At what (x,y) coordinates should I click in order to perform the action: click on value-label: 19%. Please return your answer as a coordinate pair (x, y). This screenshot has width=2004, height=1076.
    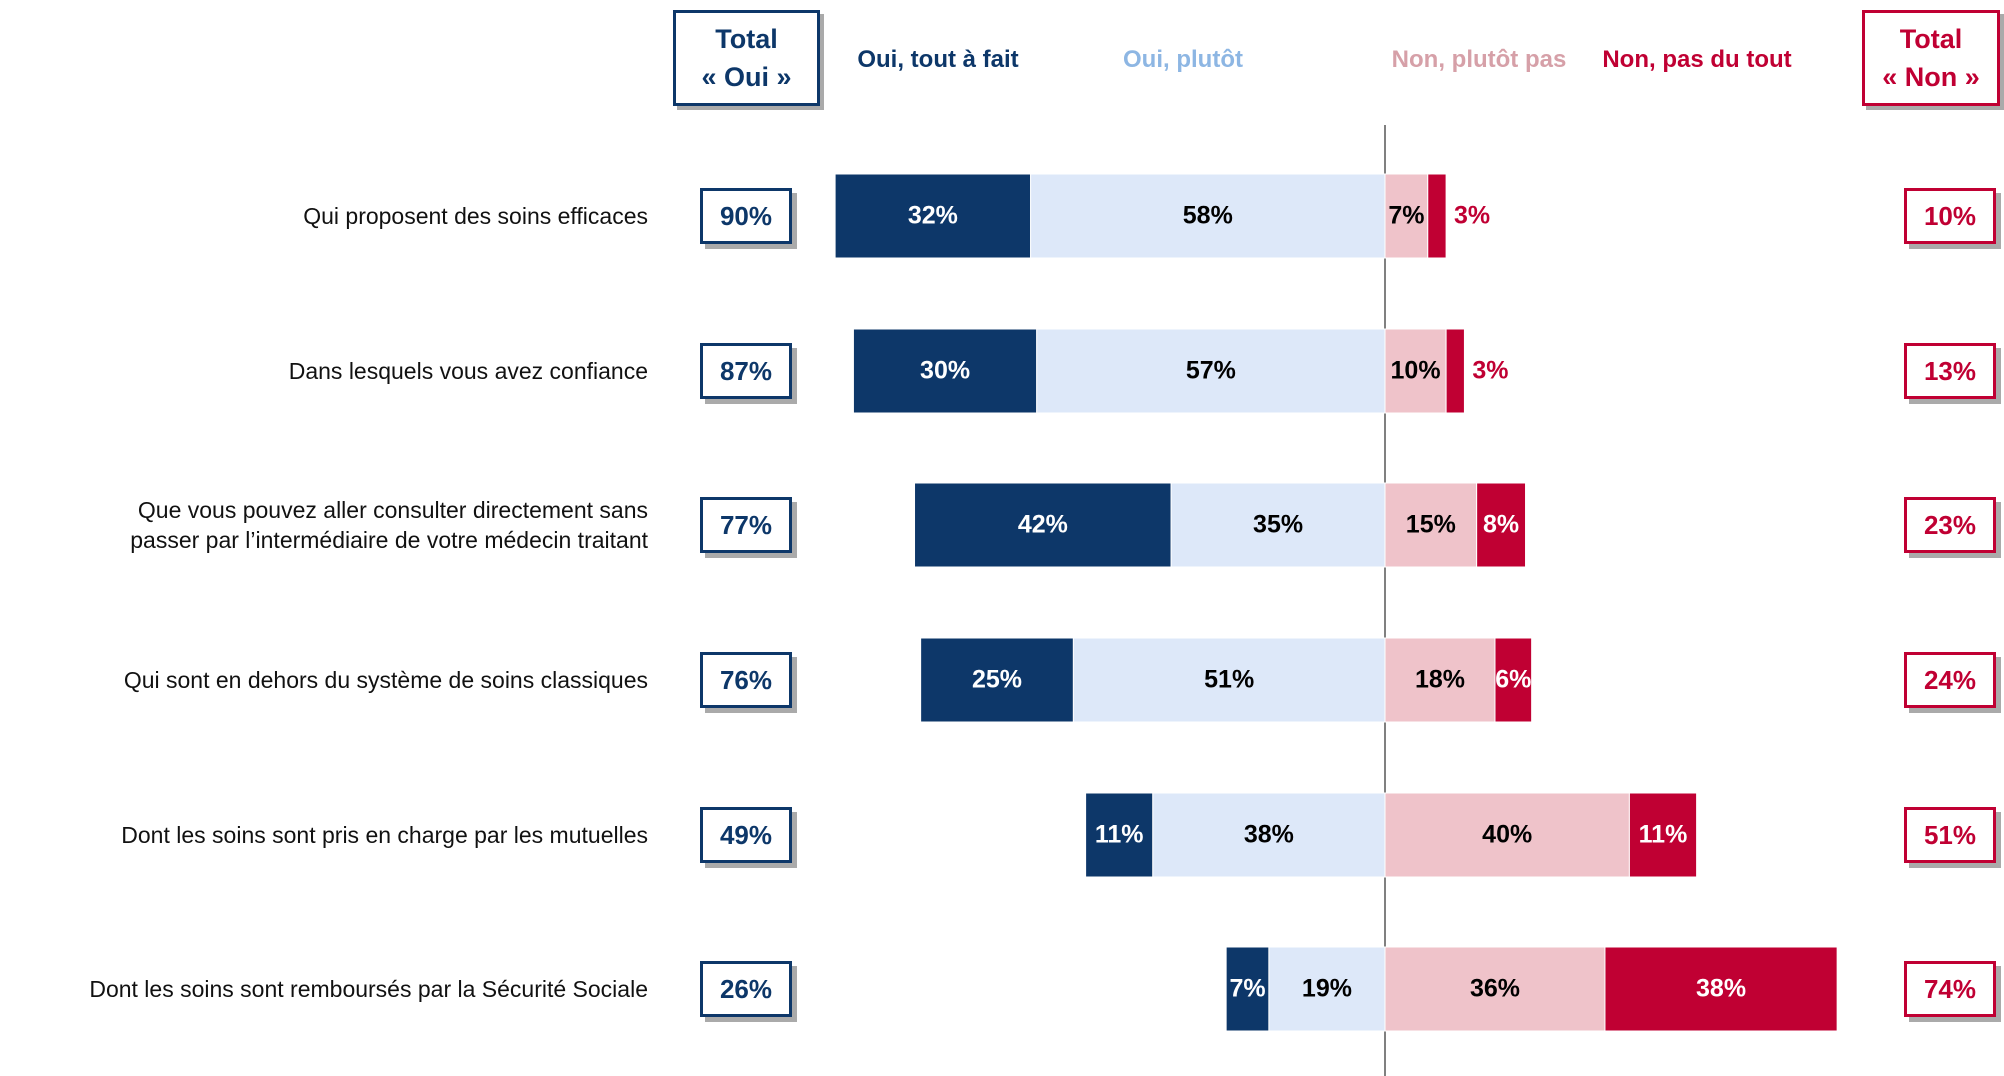
    Looking at the image, I should click on (1327, 989).